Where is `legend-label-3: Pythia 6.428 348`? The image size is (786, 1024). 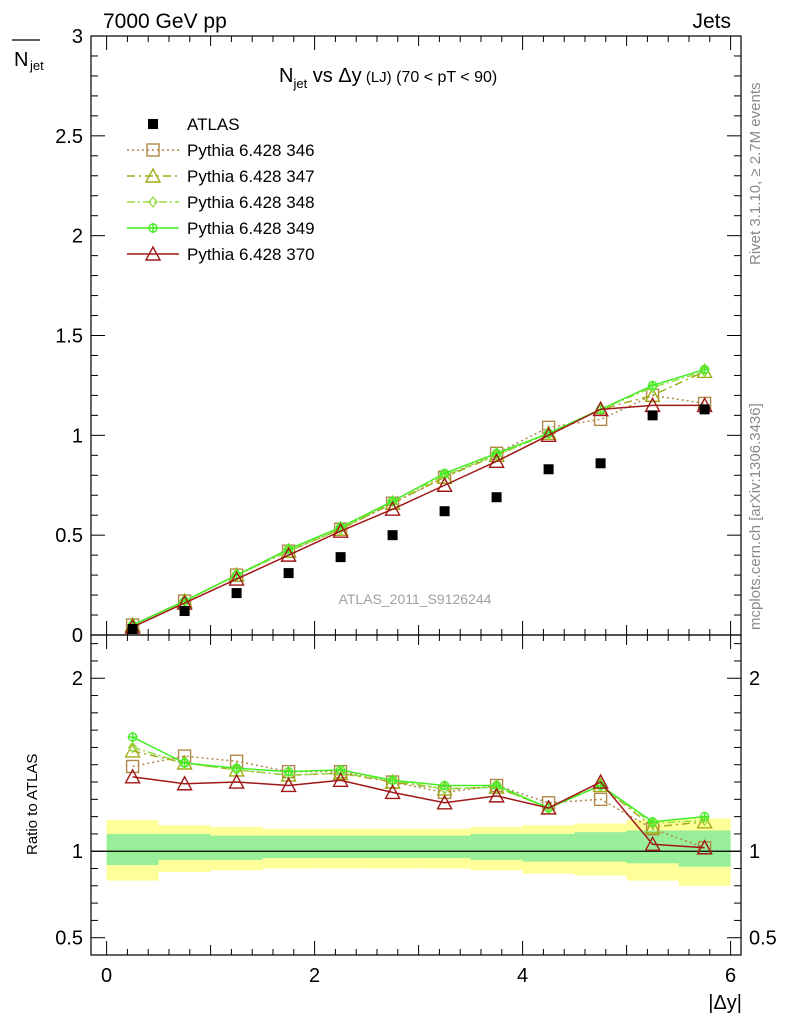 legend-label-3: Pythia 6.428 348 is located at coordinates (251, 202).